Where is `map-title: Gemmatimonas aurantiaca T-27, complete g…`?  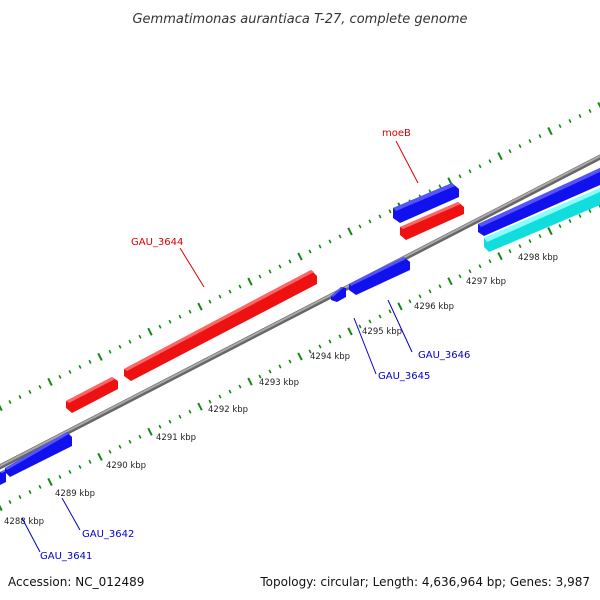
map-title: Gemmatimonas aurantiaca T-27, complete g… is located at coordinates (299, 19).